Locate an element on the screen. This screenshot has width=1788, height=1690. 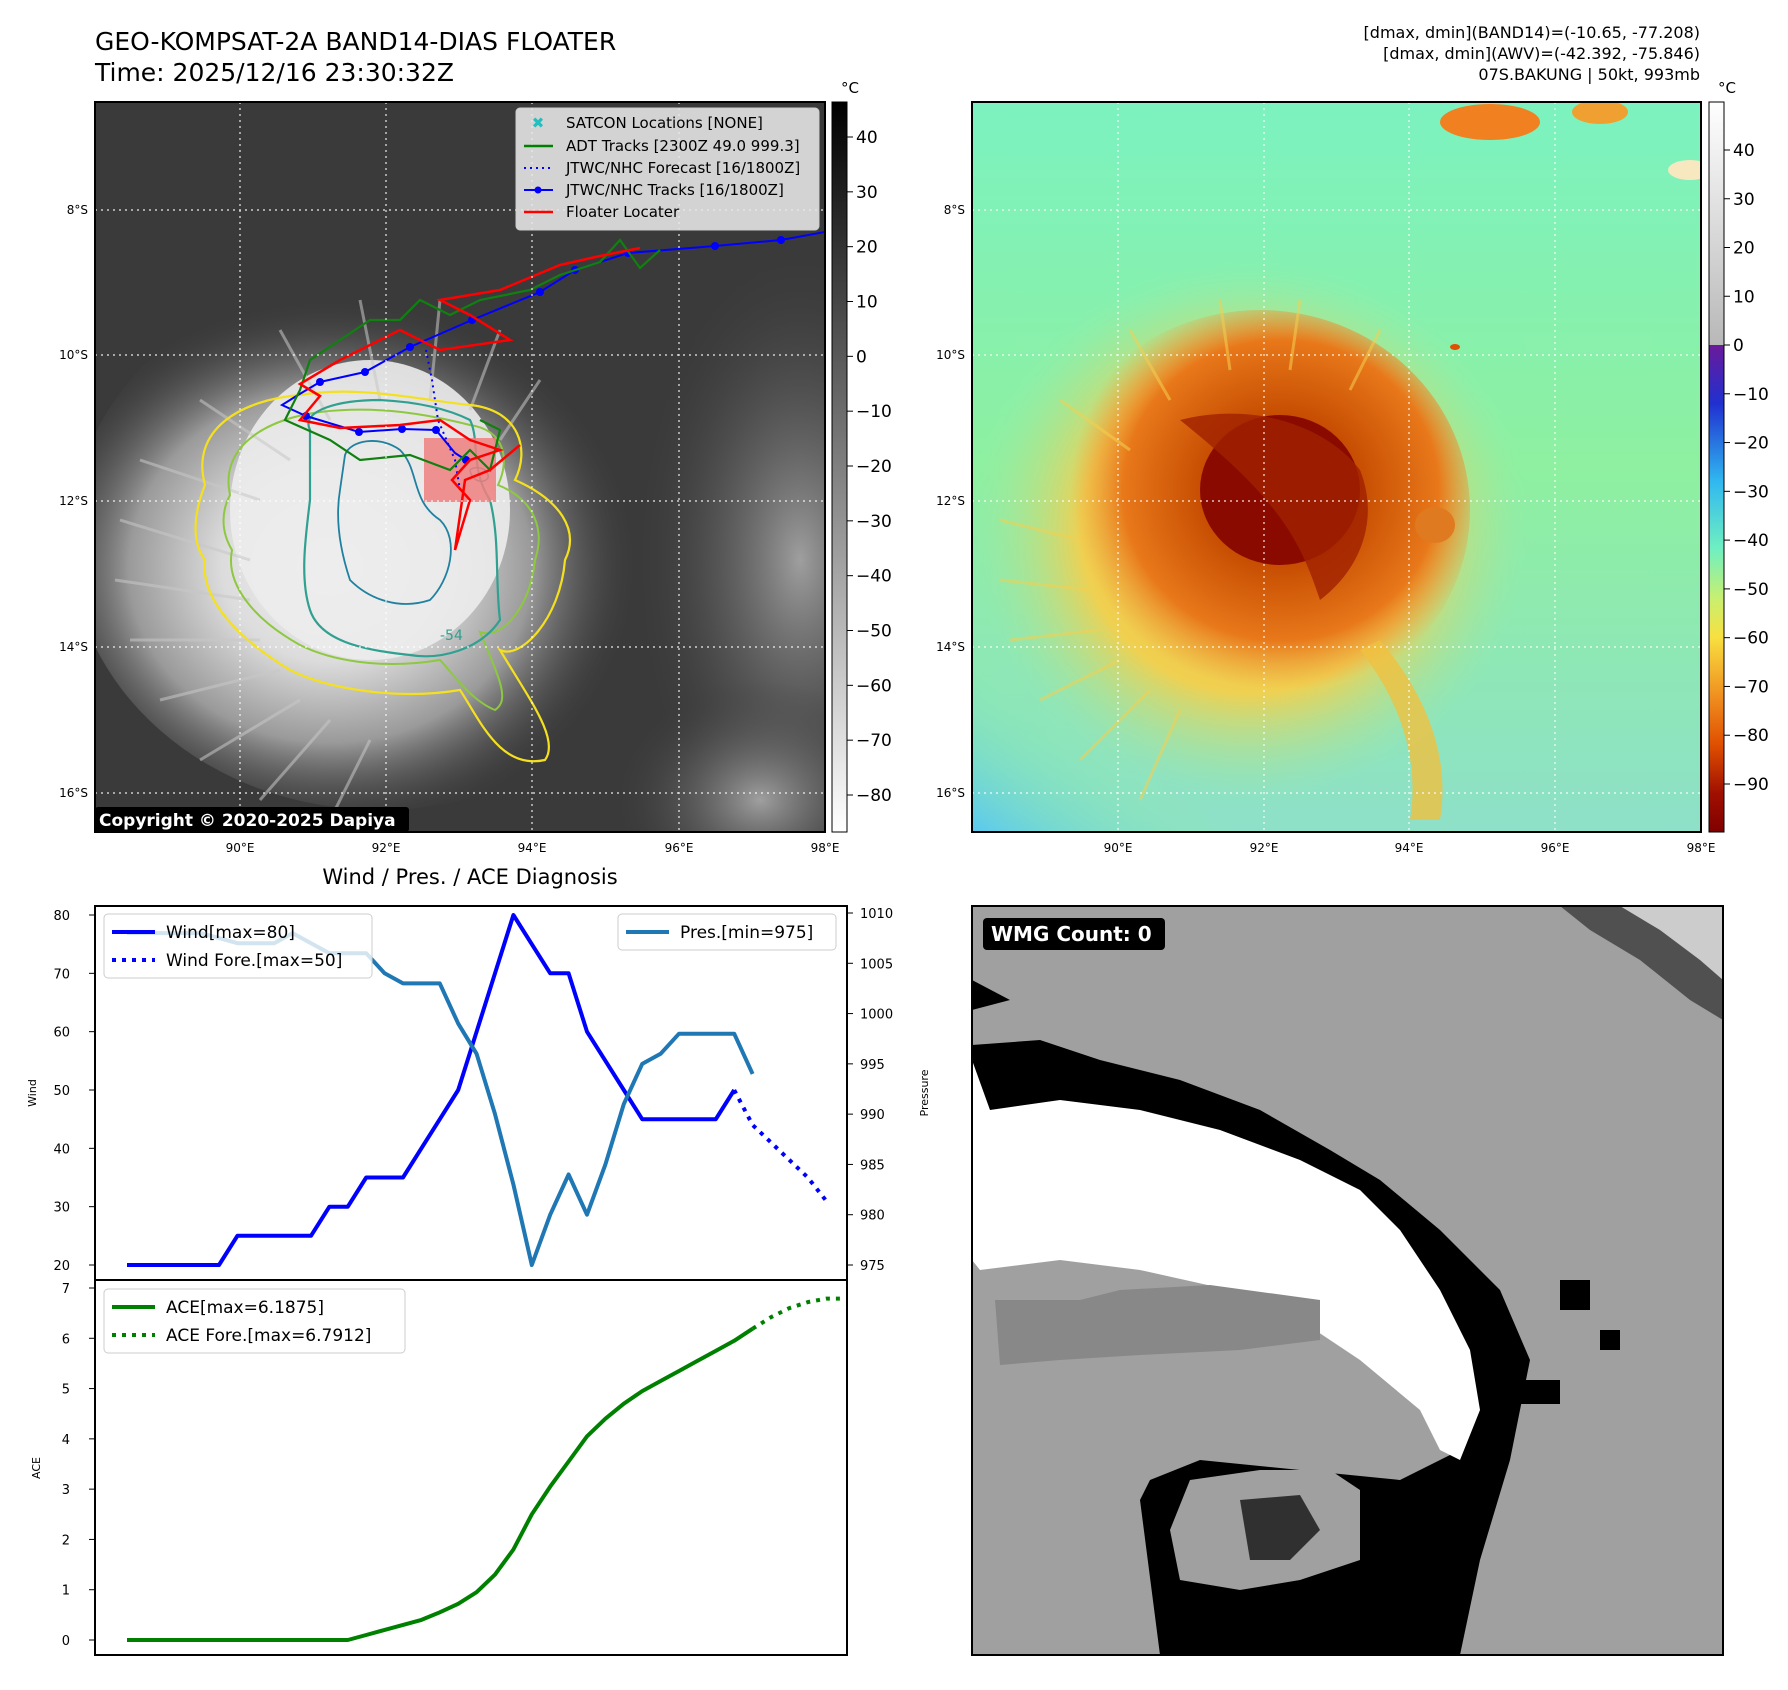
legend-satcon-icon: ✖ is located at coordinates (538, 123).